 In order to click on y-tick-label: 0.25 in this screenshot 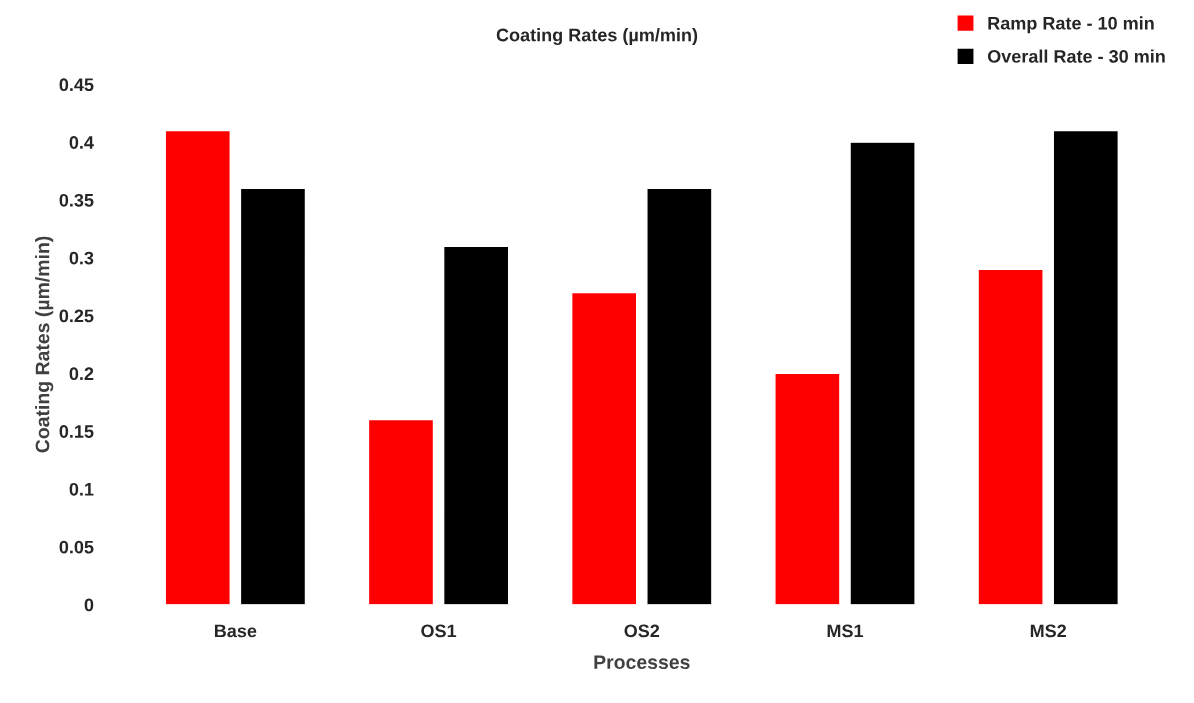, I will do `click(76, 316)`.